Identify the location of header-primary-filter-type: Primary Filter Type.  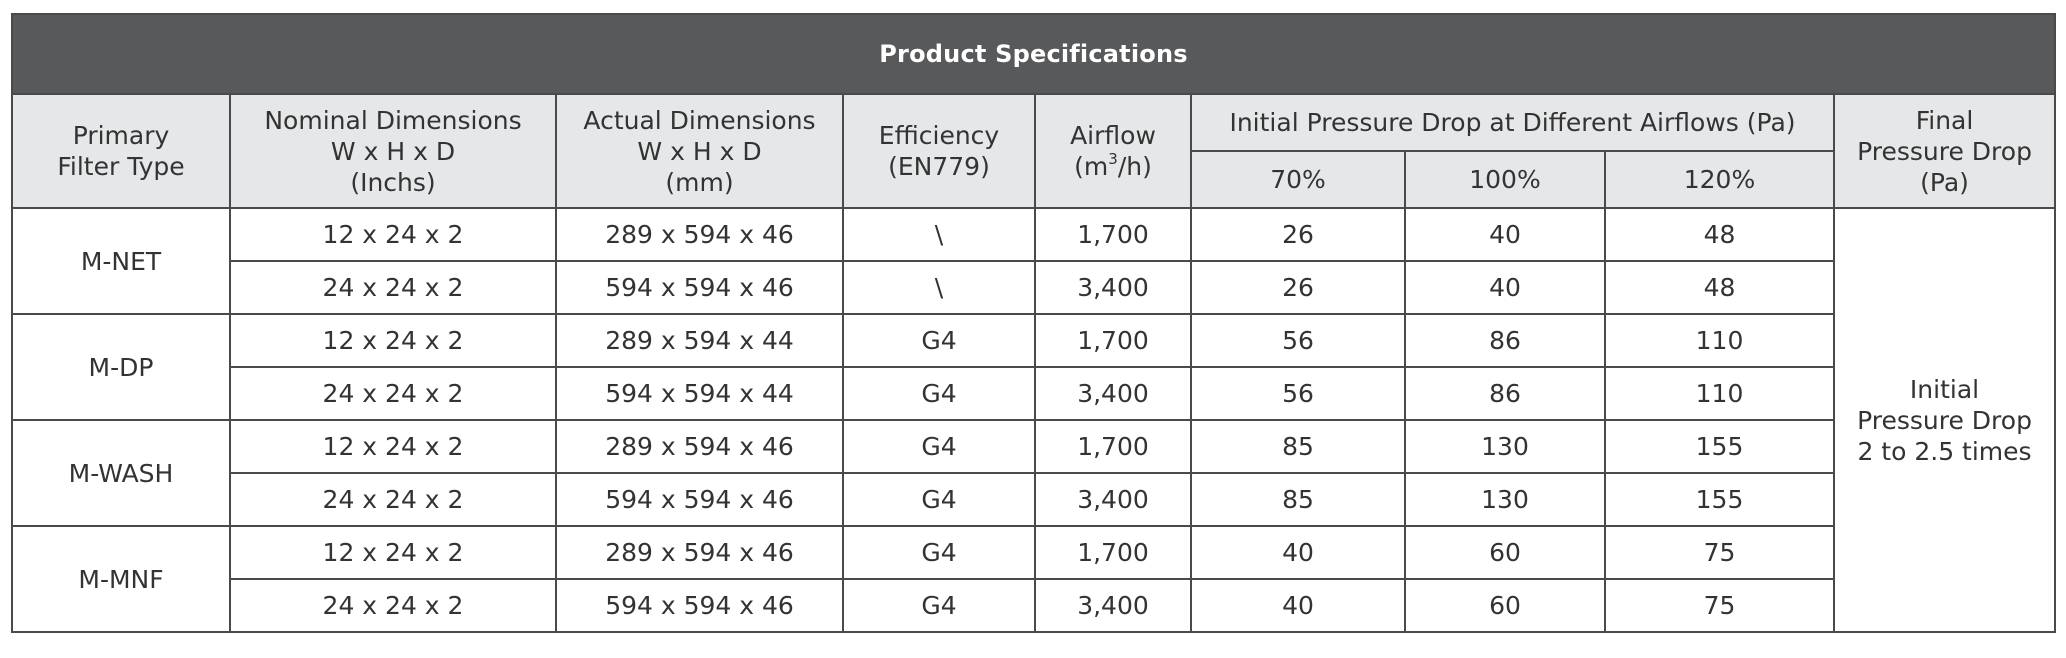
(121, 151).